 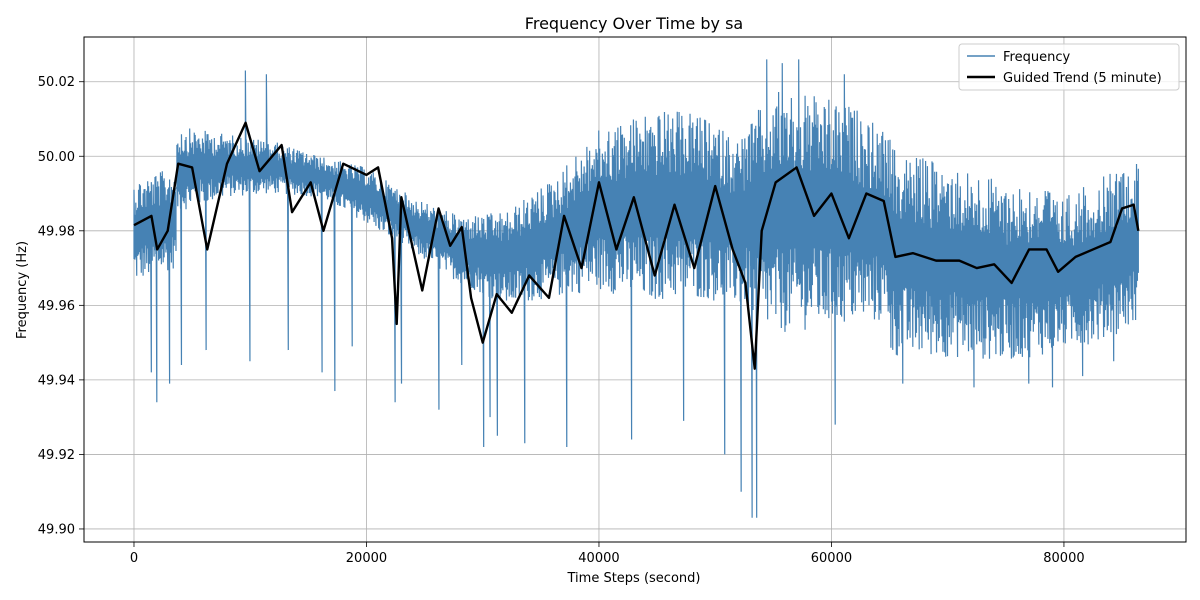 What do you see at coordinates (634, 23) in the screenshot?
I see `chart-title: Frequency Over Time by sa` at bounding box center [634, 23].